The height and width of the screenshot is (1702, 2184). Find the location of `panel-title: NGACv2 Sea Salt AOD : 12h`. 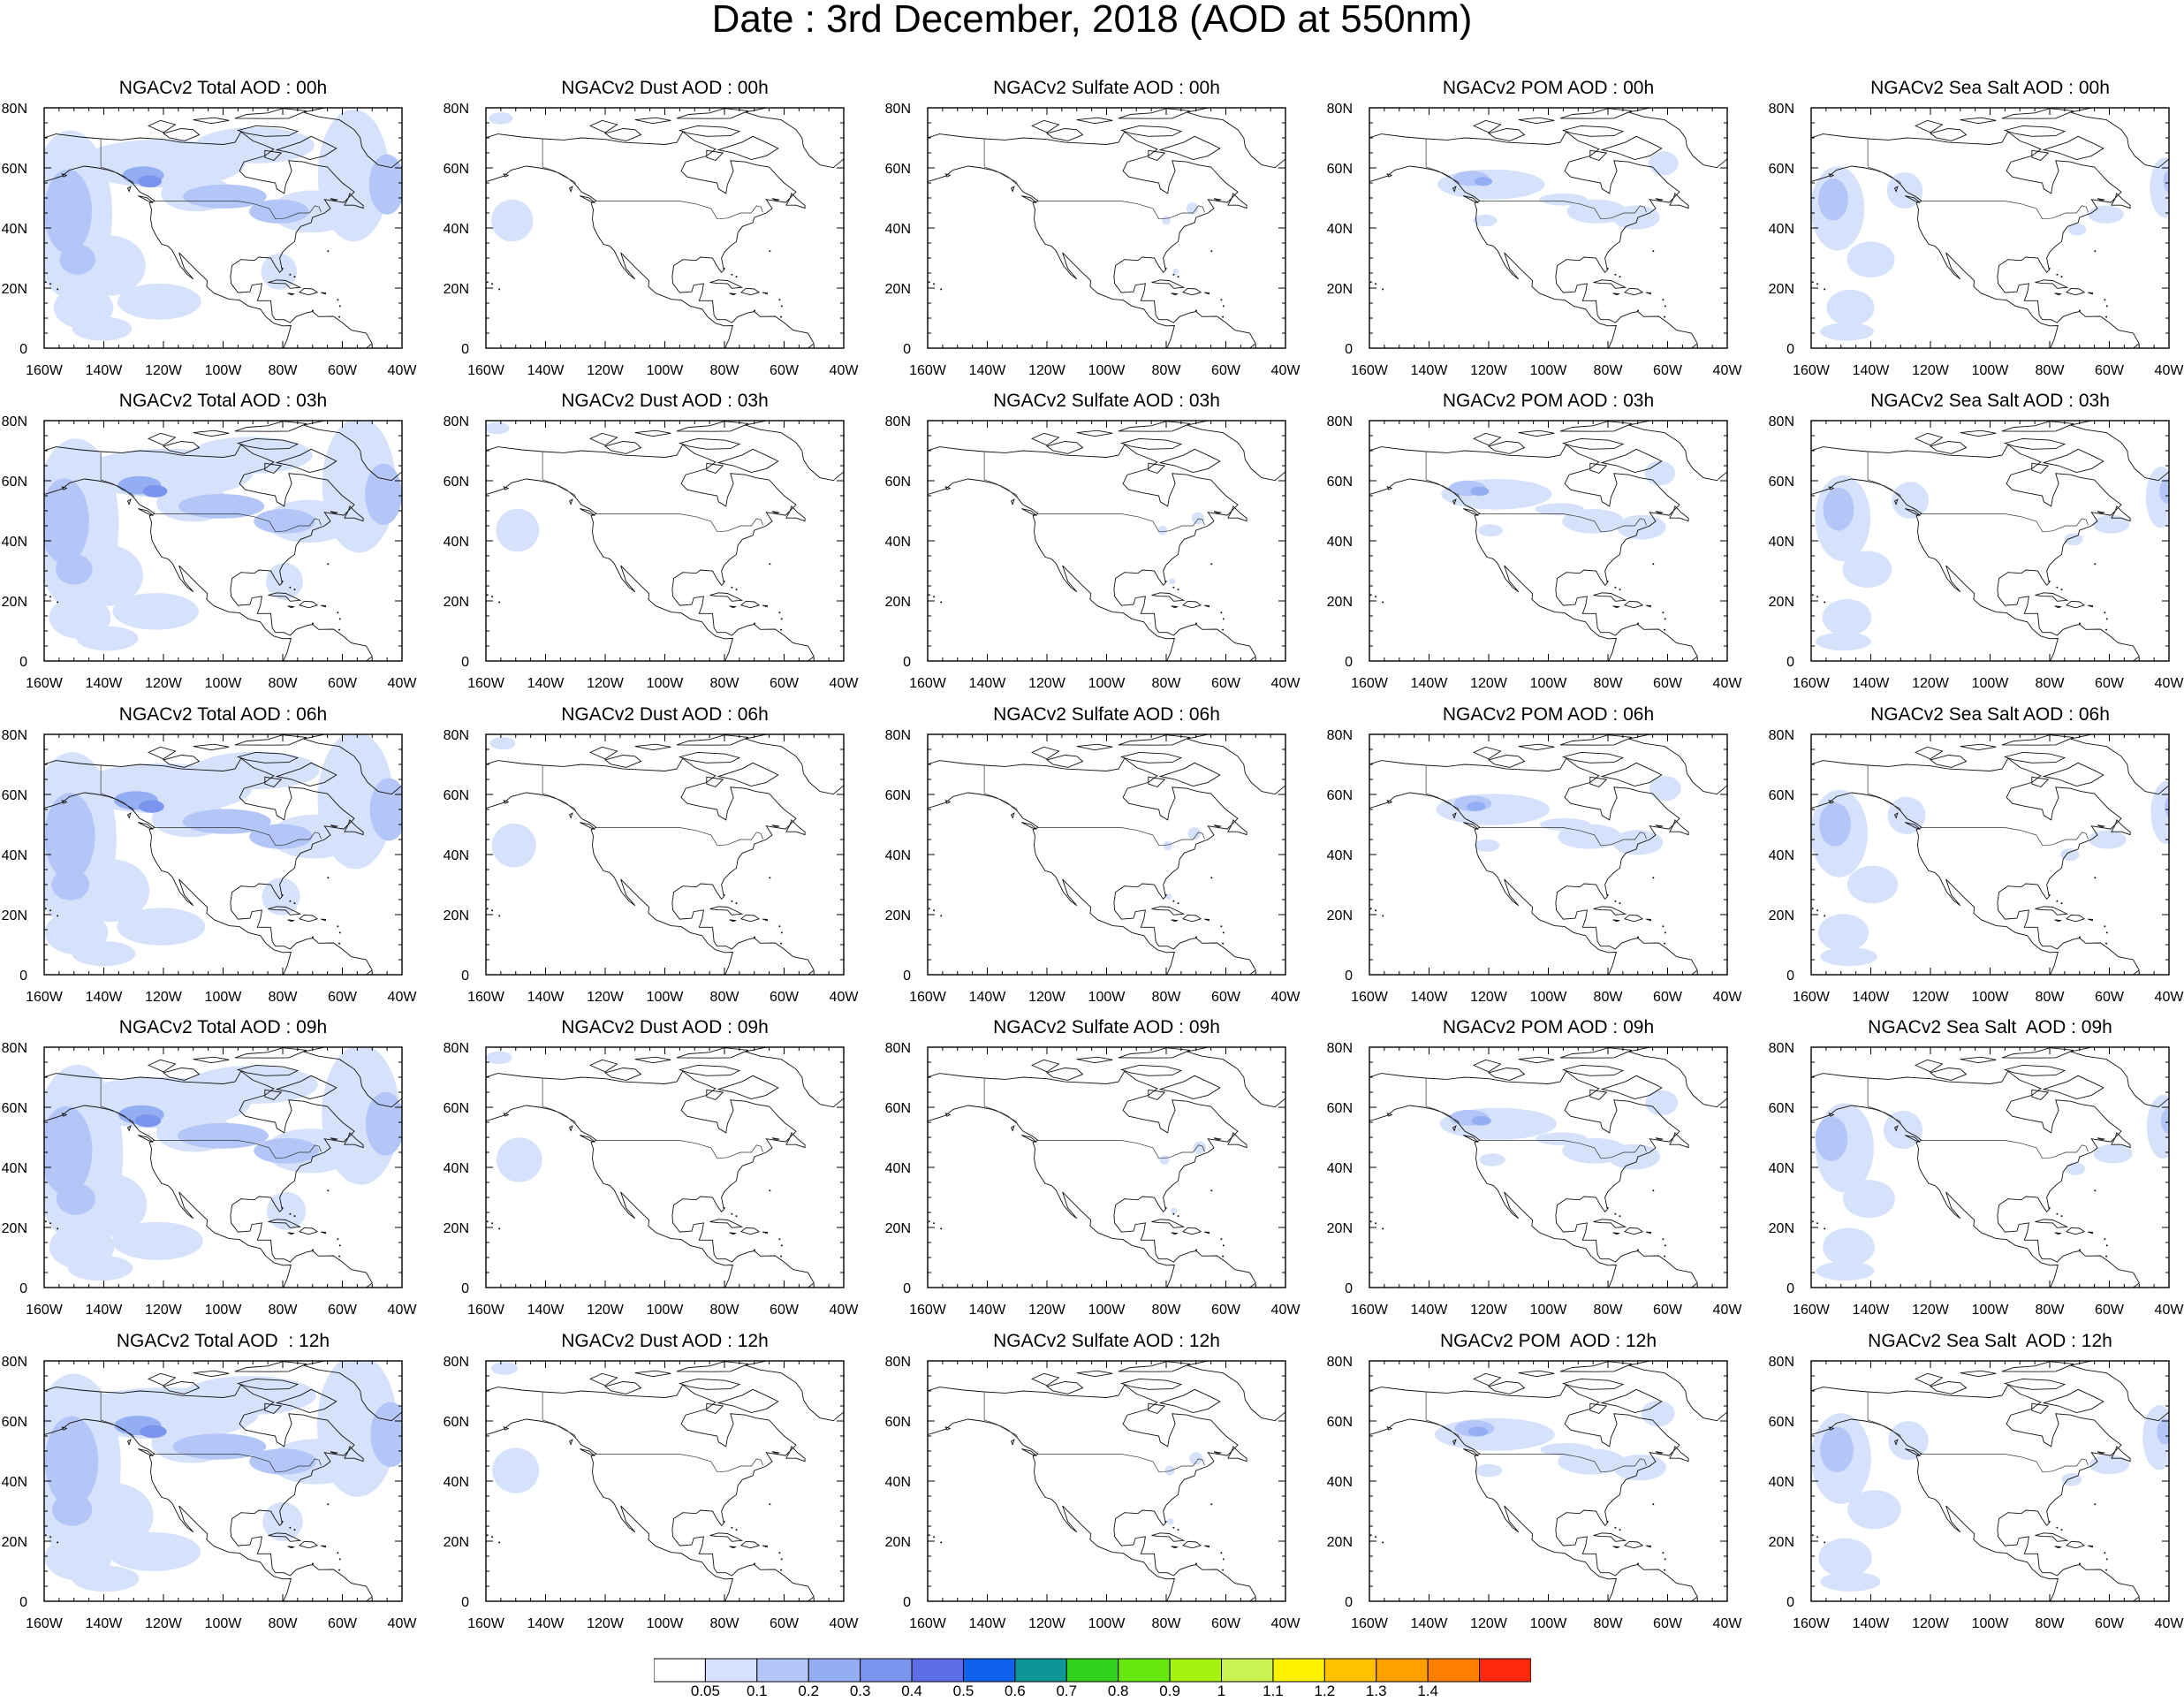

panel-title: NGACv2 Sea Salt AOD : 12h is located at coordinates (1990, 1341).